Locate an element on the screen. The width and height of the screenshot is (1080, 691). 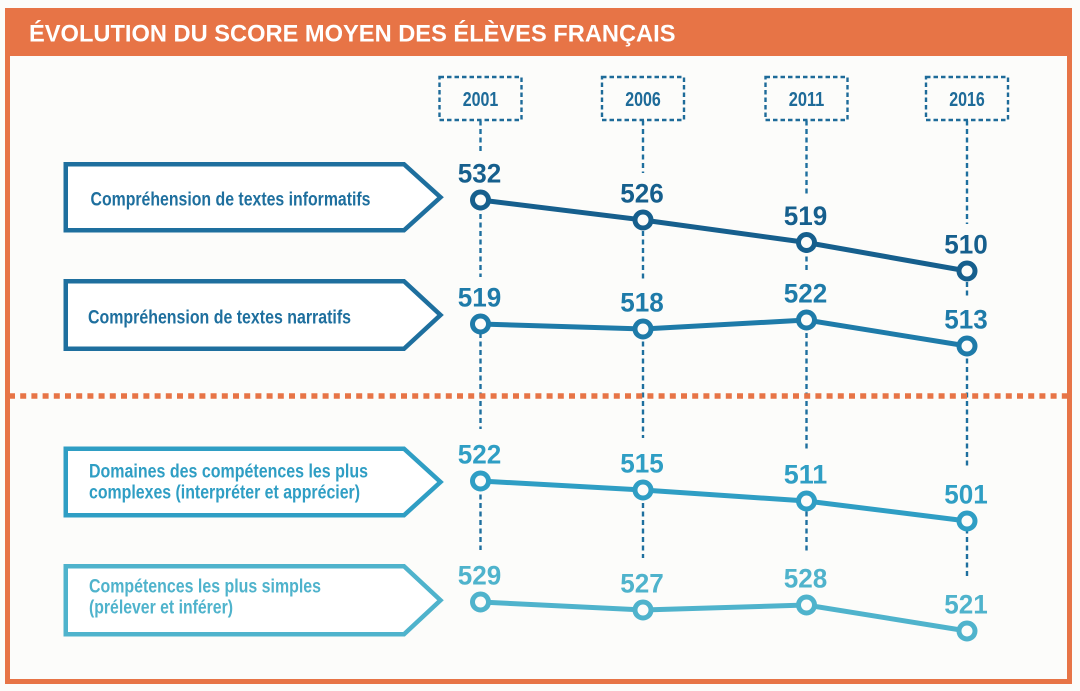
svg-text: 521 is located at coordinates (966, 605).